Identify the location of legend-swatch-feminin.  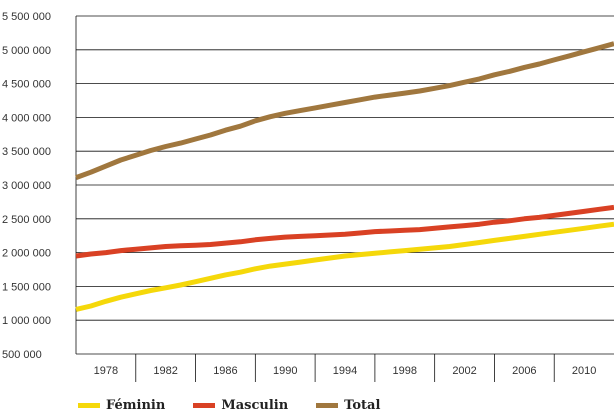
(89, 405).